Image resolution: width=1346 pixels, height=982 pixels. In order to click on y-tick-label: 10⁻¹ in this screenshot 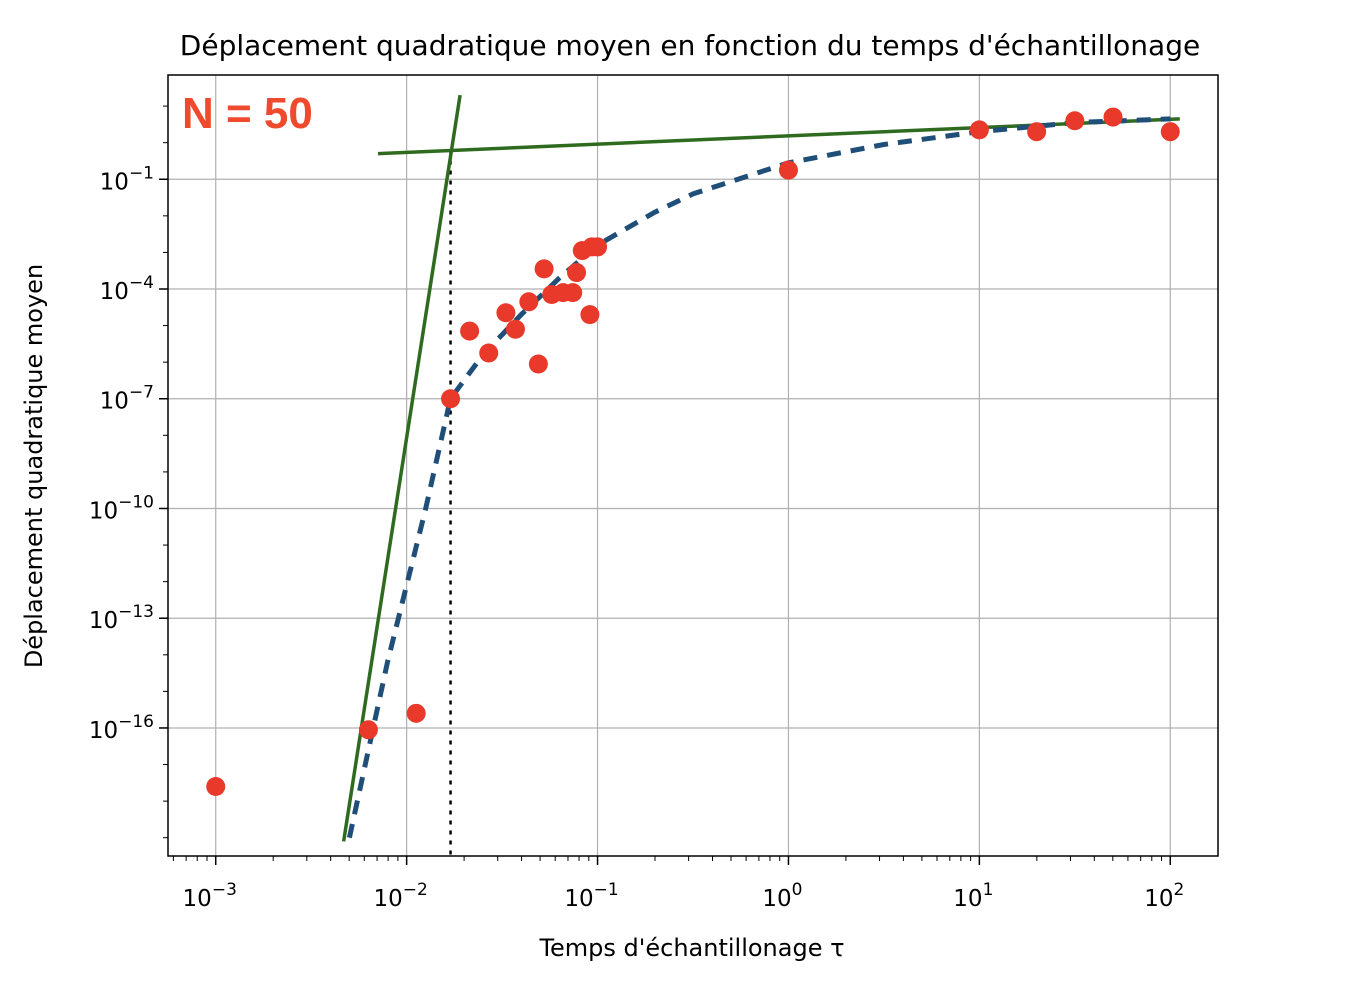, I will do `click(127, 179)`.